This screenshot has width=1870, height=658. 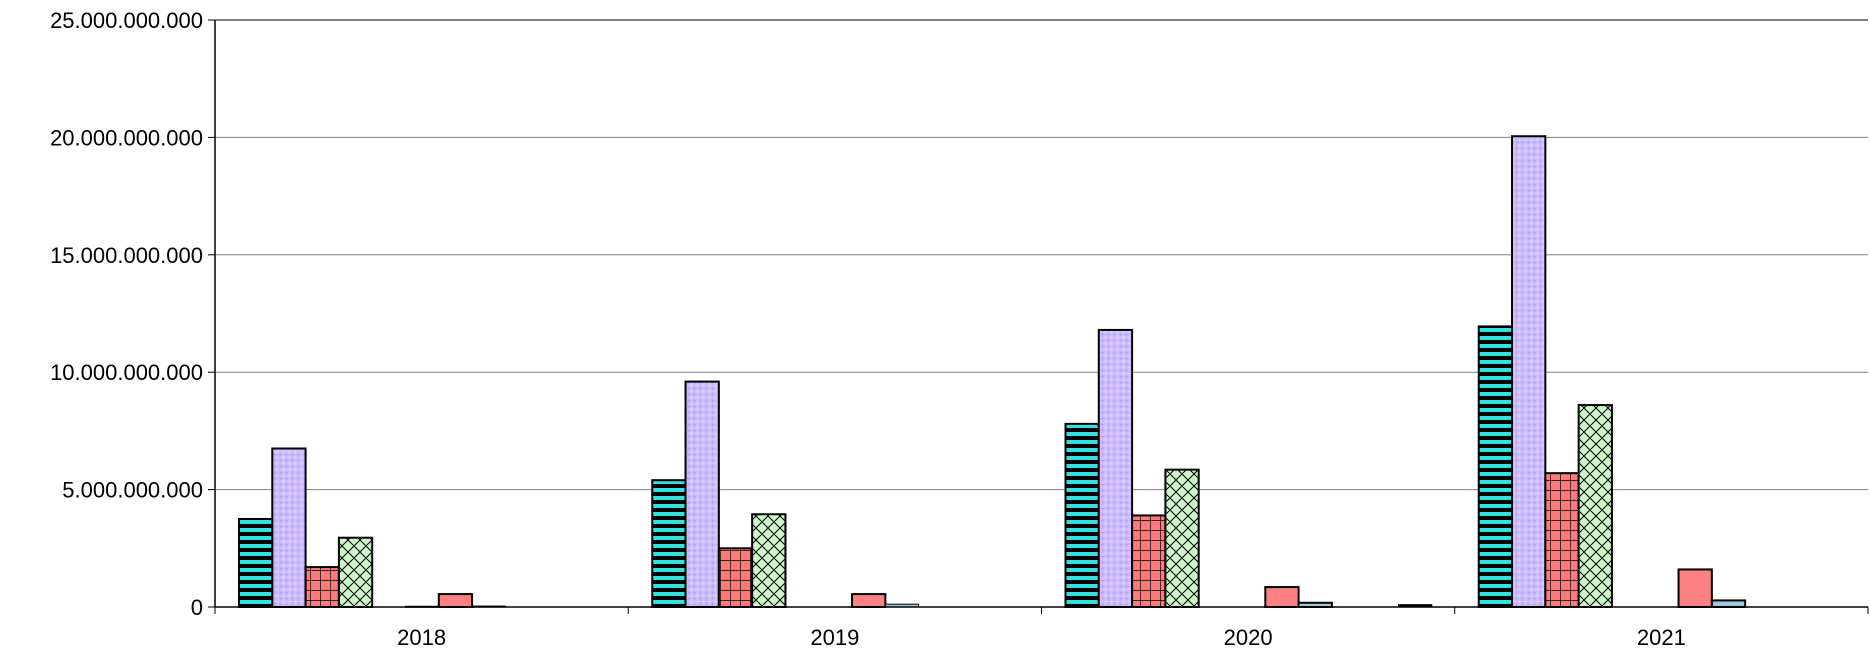 What do you see at coordinates (1728, 603) in the screenshot?
I see `bar-series-8-2021` at bounding box center [1728, 603].